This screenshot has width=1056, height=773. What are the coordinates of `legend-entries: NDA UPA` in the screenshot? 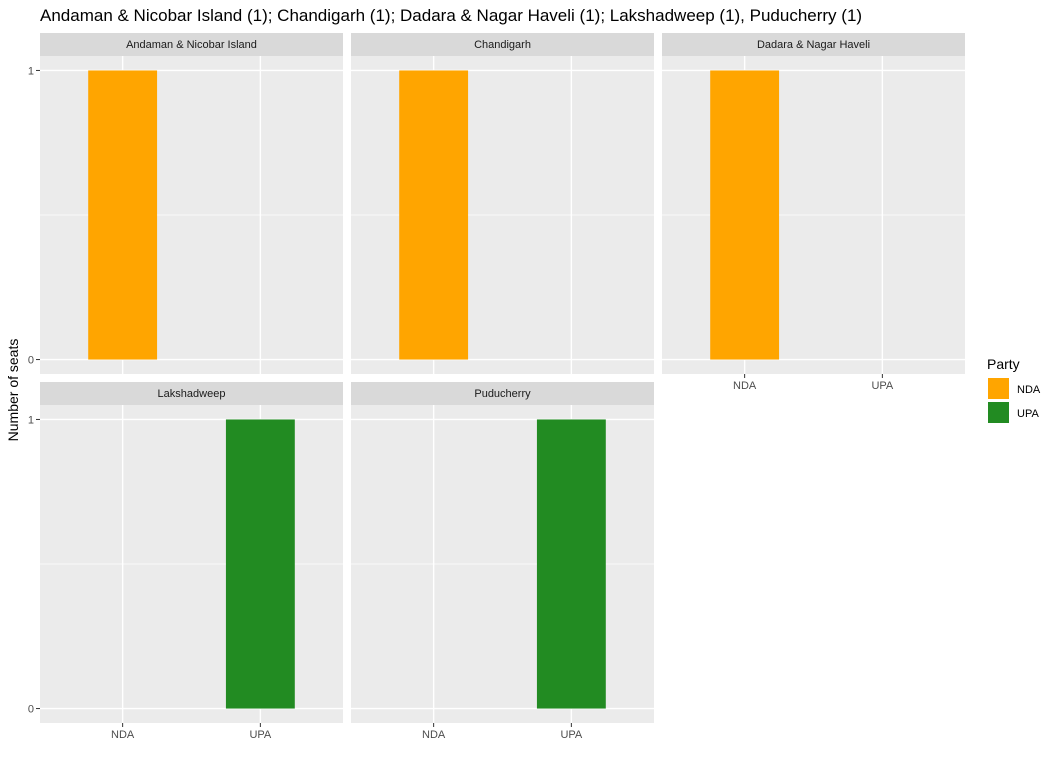 It's located at (1014, 400).